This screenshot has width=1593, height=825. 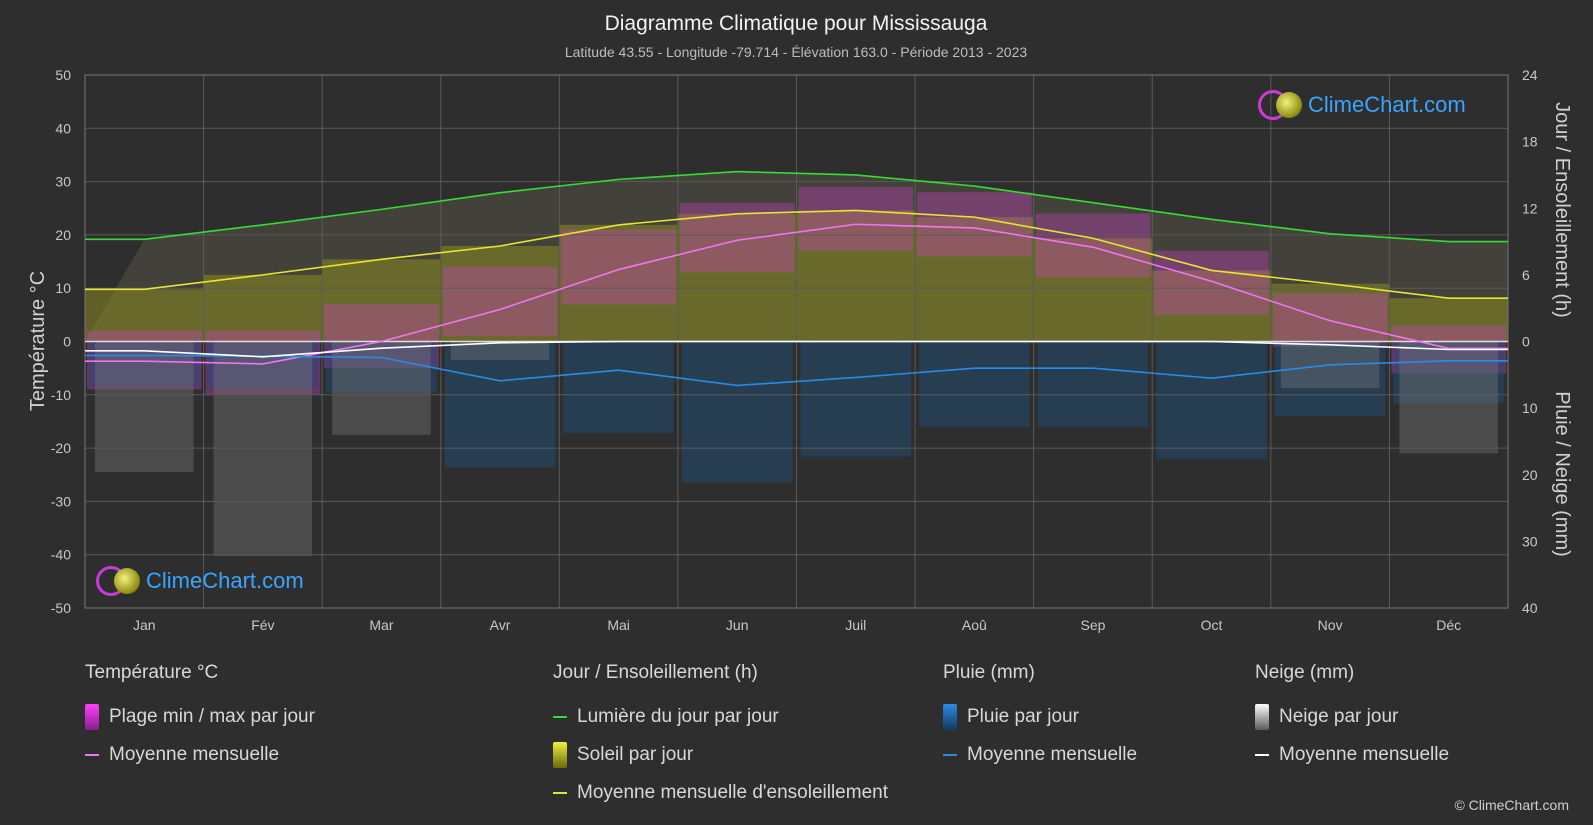 I want to click on legend-rain-daily: Pluie par jour, so click(x=1023, y=716).